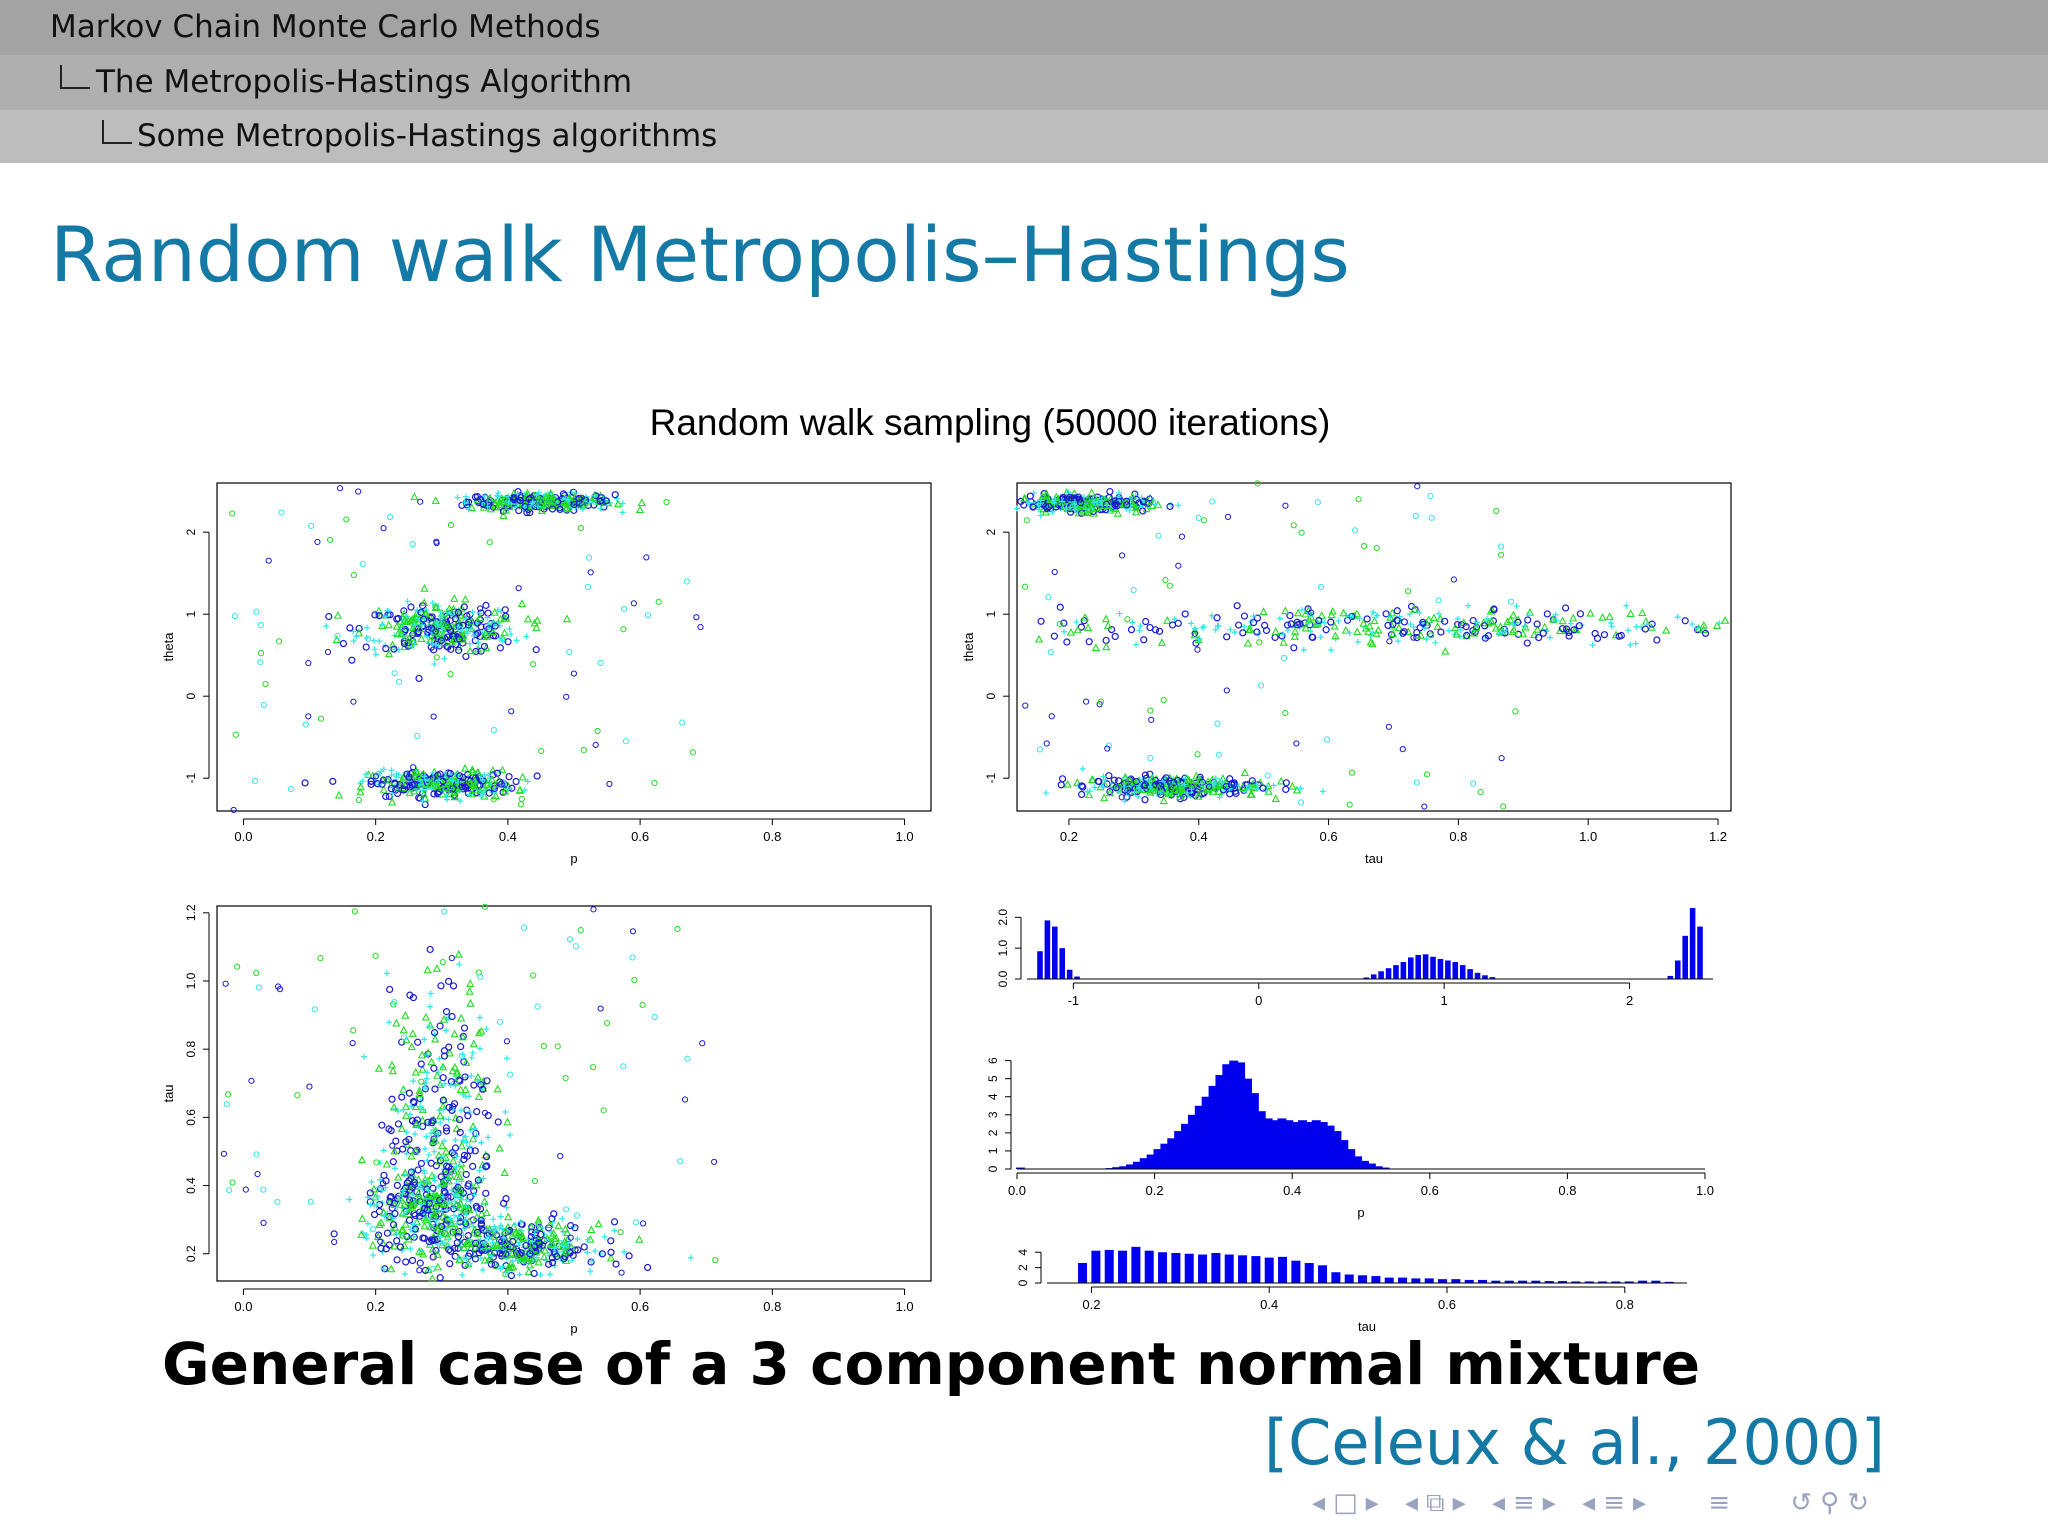  I want to click on x-tick-label: 1.0, so click(905, 1306).